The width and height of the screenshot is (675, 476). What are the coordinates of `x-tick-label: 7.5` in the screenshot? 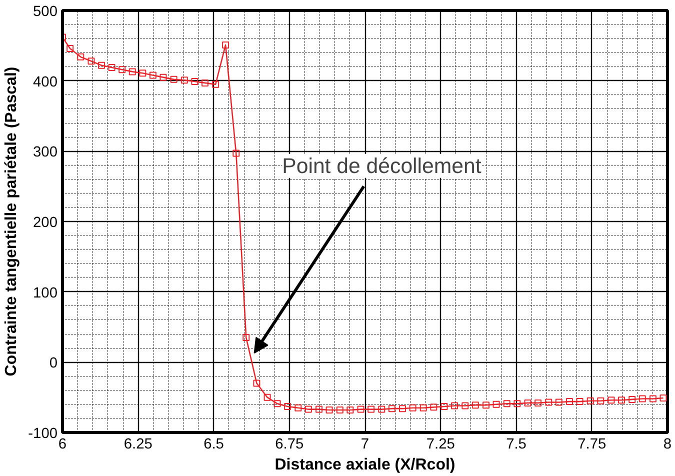 It's located at (516, 444).